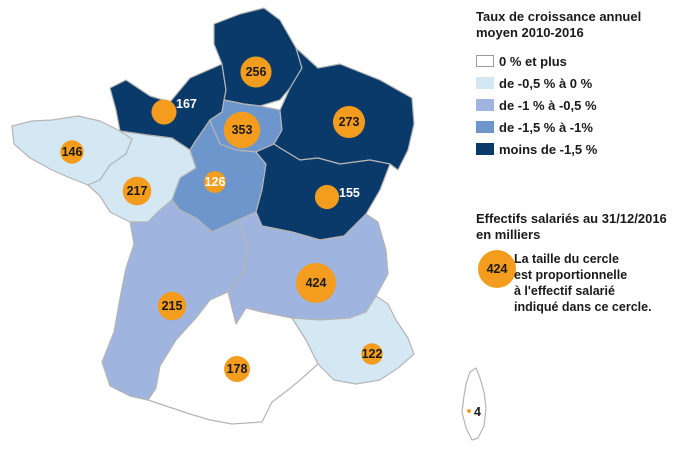 The height and width of the screenshot is (460, 685). Describe the element at coordinates (353, 340) in the screenshot. I see `region-provence-alpes-cote-d-azur` at that location.